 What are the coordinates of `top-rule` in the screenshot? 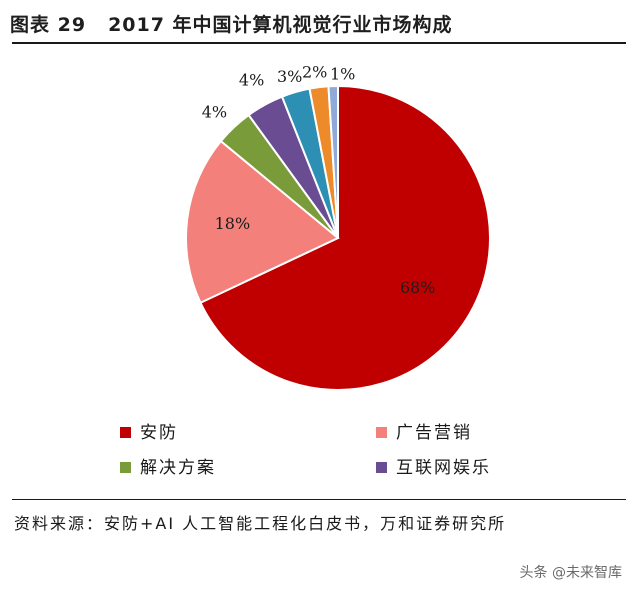 It's located at (319, 43).